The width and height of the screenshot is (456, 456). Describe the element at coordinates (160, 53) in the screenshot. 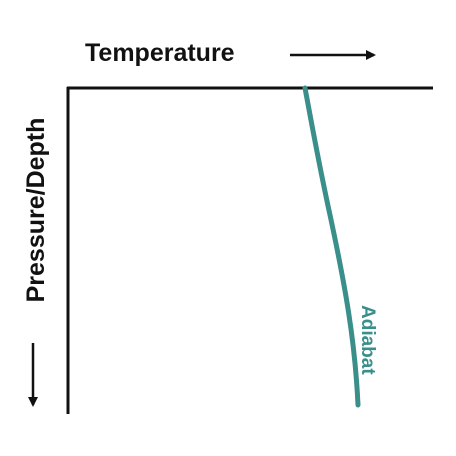

I see `x-axis-label: Temperature` at that location.